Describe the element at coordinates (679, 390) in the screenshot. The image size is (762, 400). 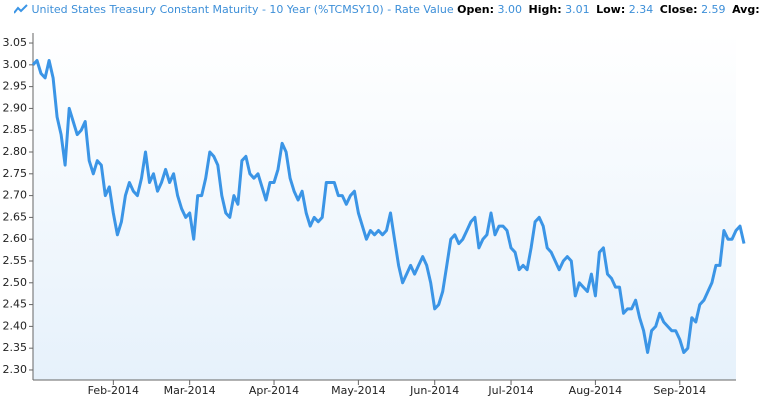
I see `x-tick-label: Sep-2014` at that location.